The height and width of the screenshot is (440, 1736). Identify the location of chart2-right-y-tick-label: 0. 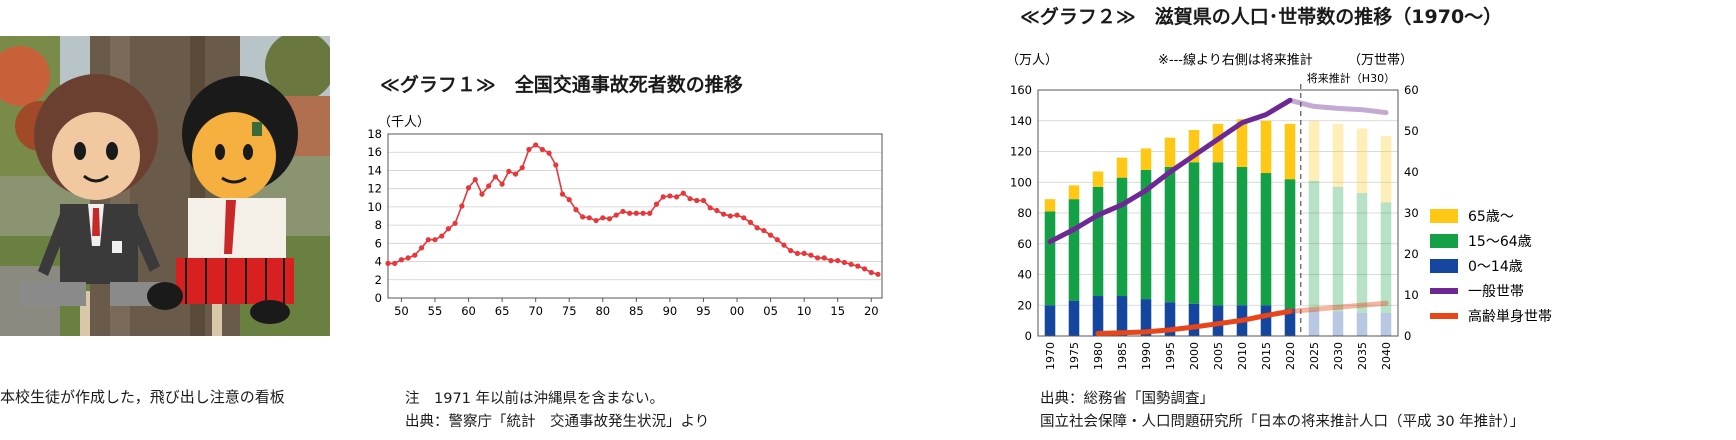
(1407, 336).